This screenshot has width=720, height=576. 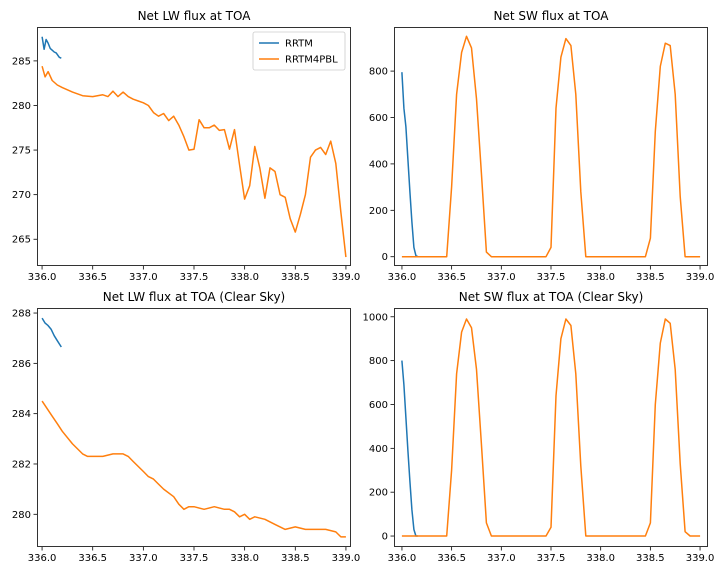 I want to click on chart-title: Net SW flux at TOA (Clear Sky), so click(x=551, y=297).